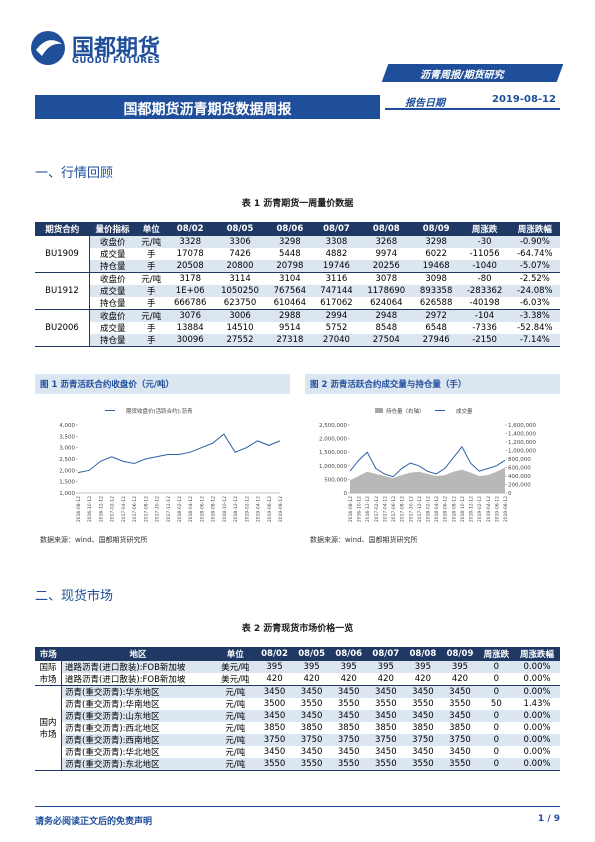 The image size is (595, 842). Describe the element at coordinates (290, 279) in the screenshot. I see `table-cell: 3104` at that location.